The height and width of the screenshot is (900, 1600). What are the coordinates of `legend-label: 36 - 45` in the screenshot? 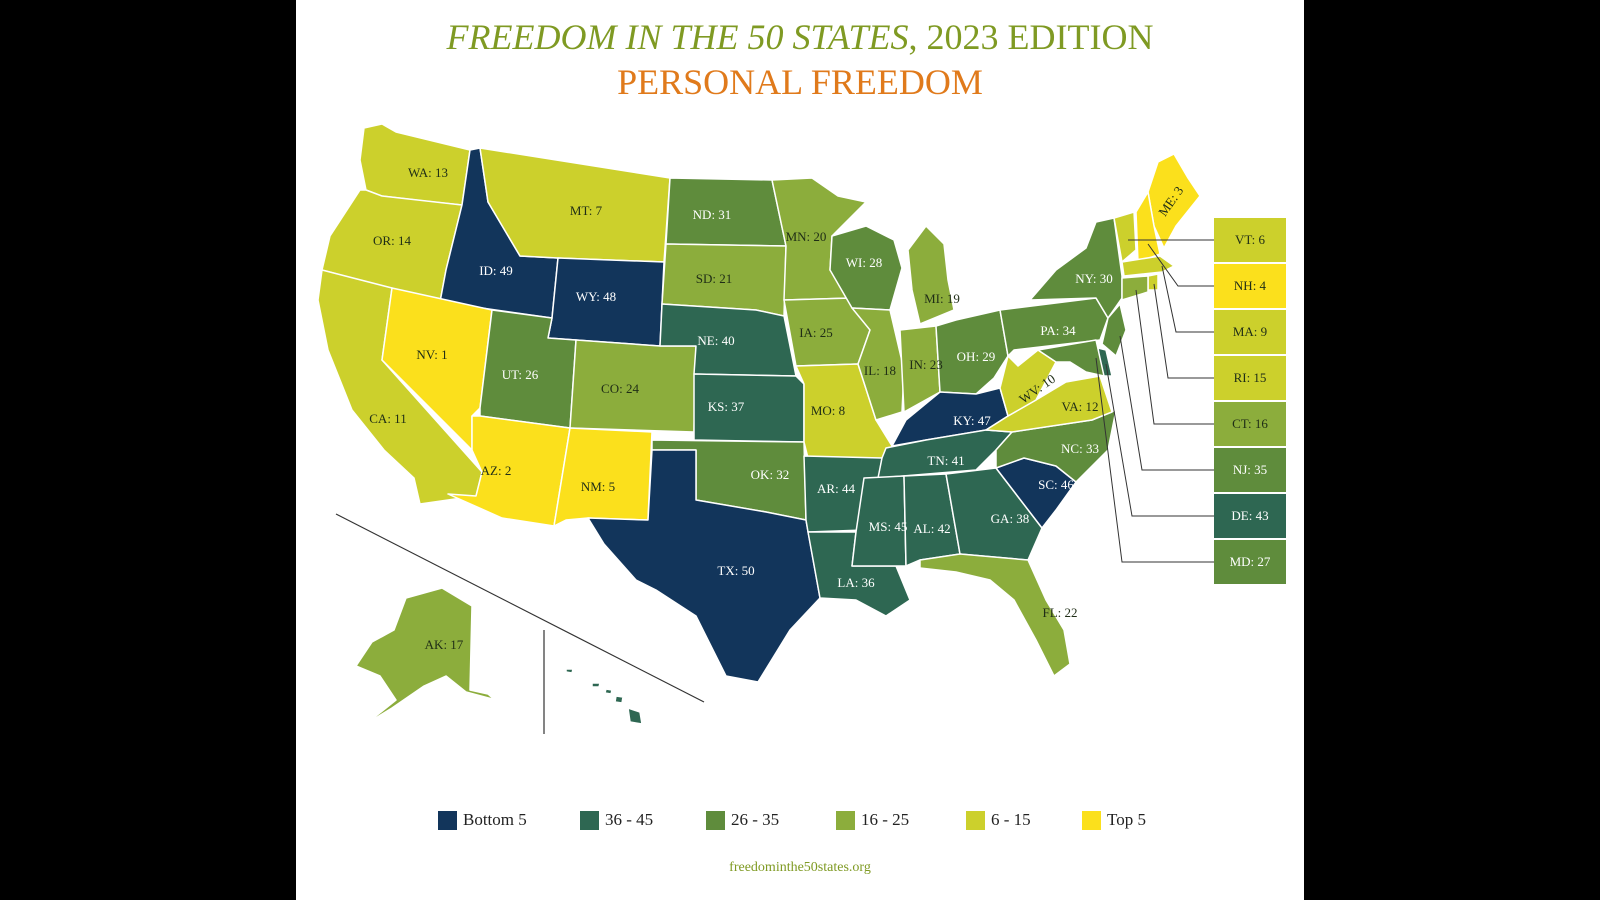 It's located at (629, 819).